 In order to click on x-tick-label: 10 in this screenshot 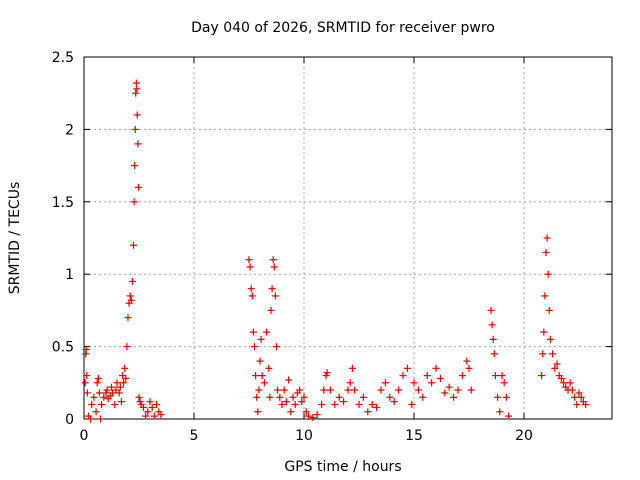, I will do `click(304, 436)`.